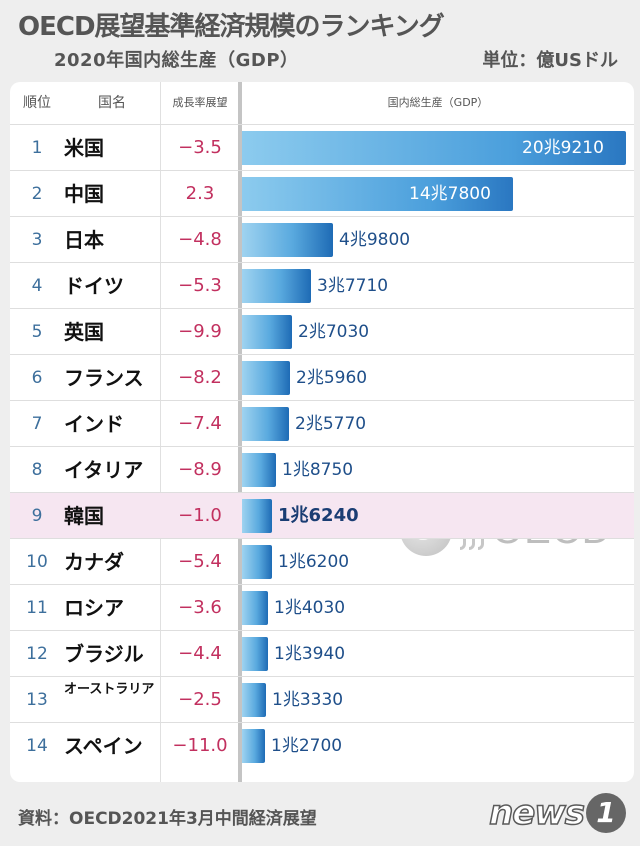 This screenshot has height=846, width=640. I want to click on growth-forecast: −3.5, so click(200, 147).